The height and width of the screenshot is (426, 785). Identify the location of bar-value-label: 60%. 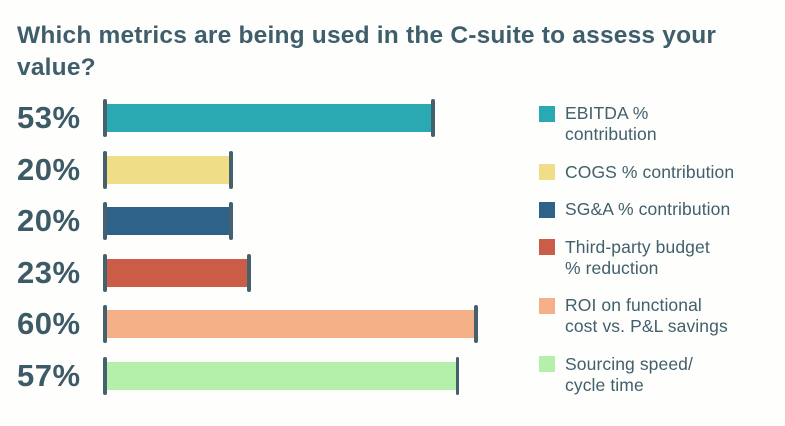
(49, 323).